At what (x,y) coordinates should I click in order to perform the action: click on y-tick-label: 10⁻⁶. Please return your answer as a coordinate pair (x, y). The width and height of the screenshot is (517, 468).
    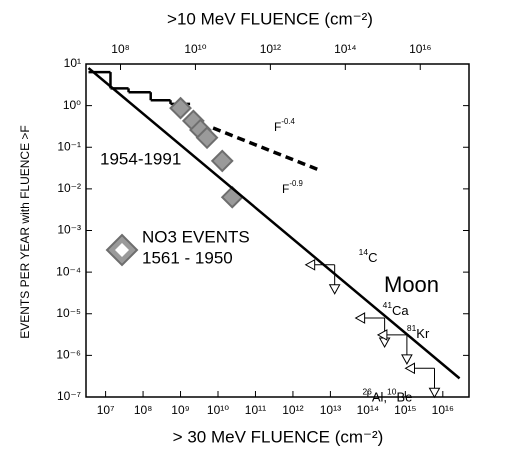
    Looking at the image, I should click on (68, 355).